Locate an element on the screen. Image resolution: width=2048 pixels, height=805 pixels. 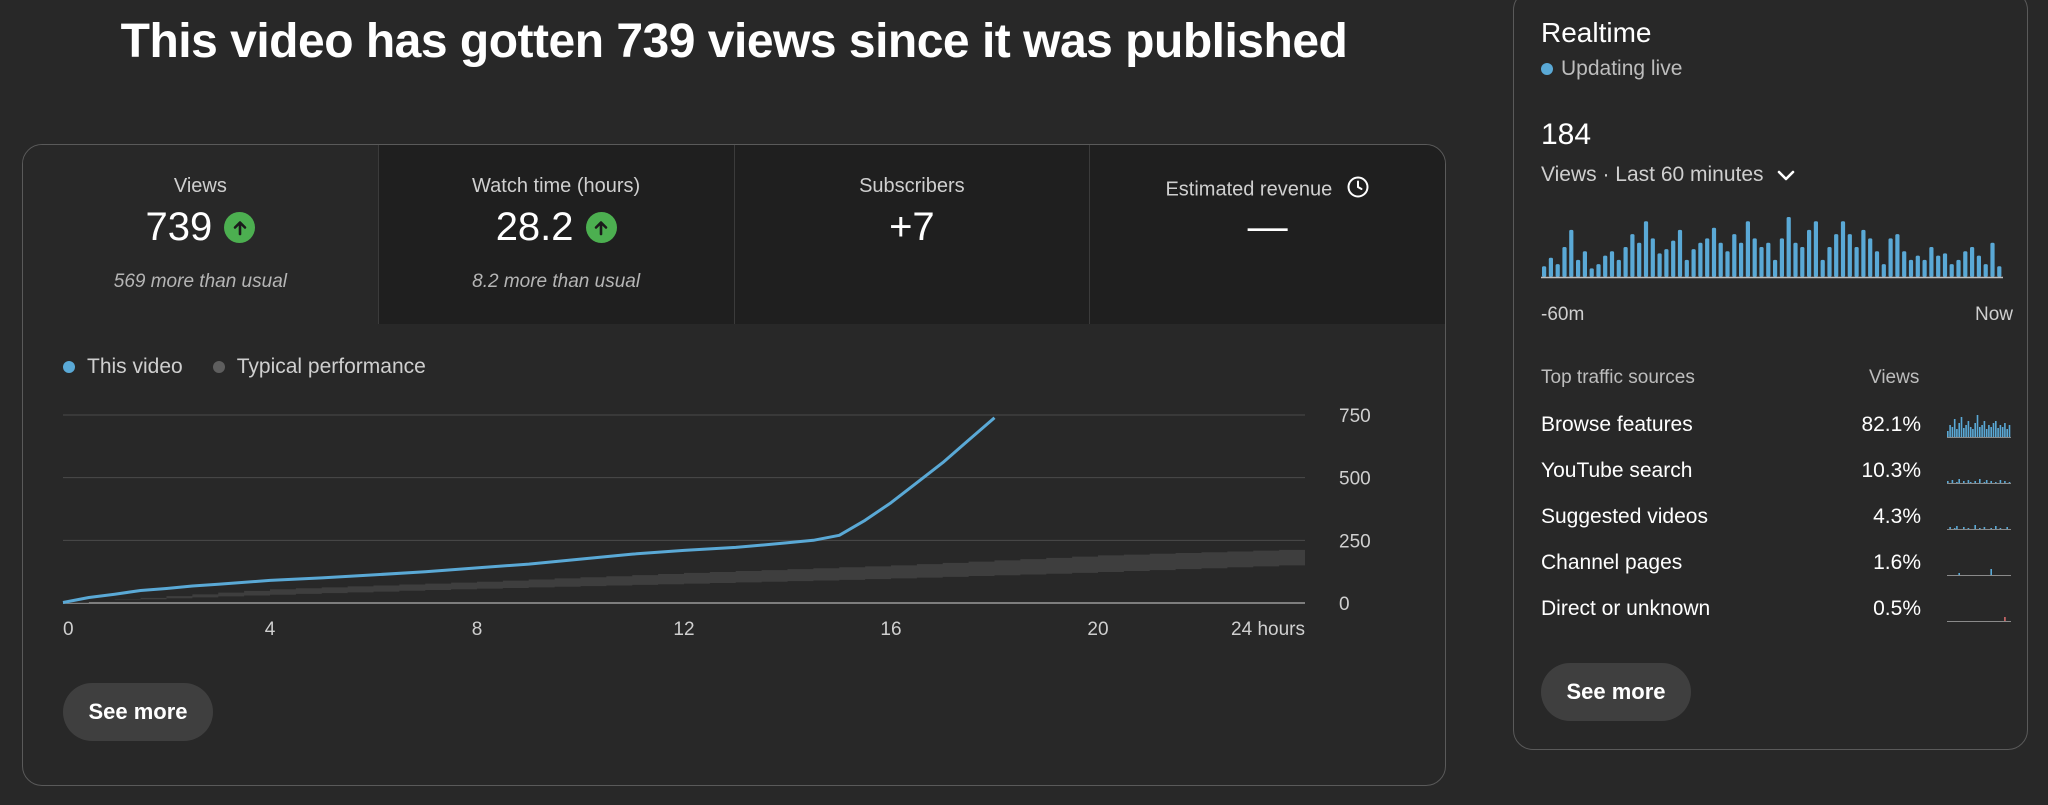
traffic-source-name: Channel pages is located at coordinates (1612, 562).